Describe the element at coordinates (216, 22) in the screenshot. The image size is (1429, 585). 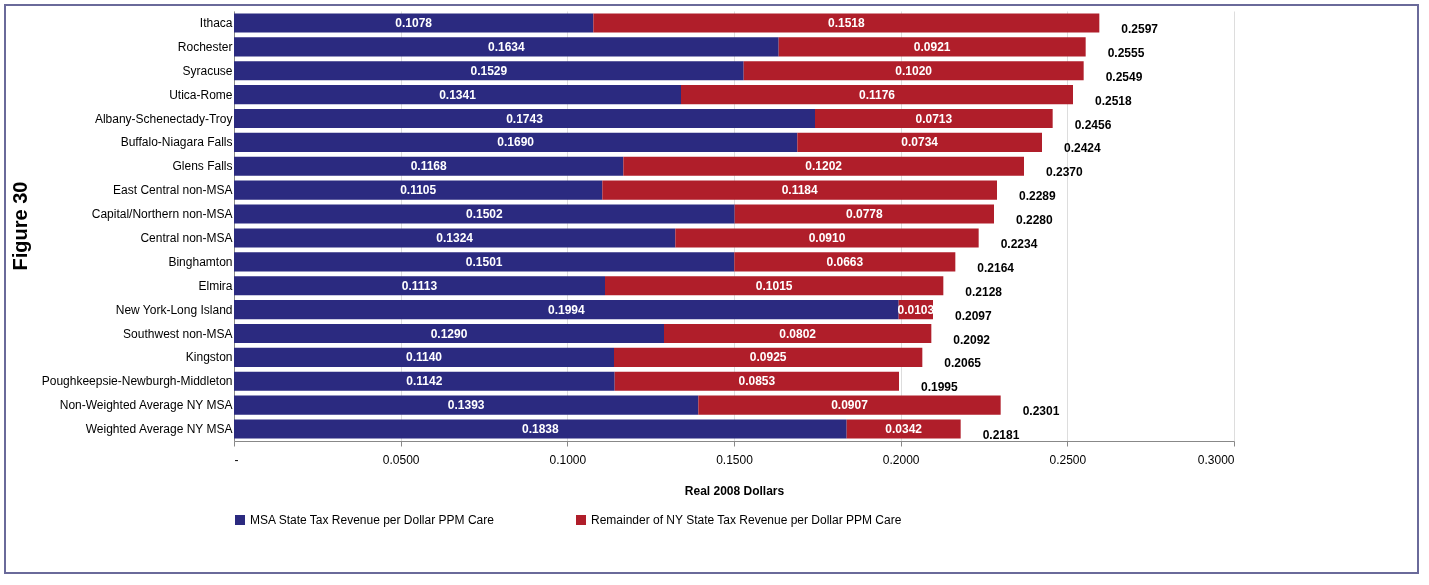
I see `y-tick-label: Ithaca` at that location.